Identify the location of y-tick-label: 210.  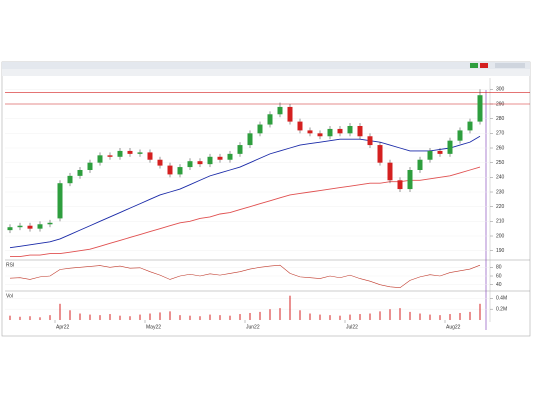
(500, 222).